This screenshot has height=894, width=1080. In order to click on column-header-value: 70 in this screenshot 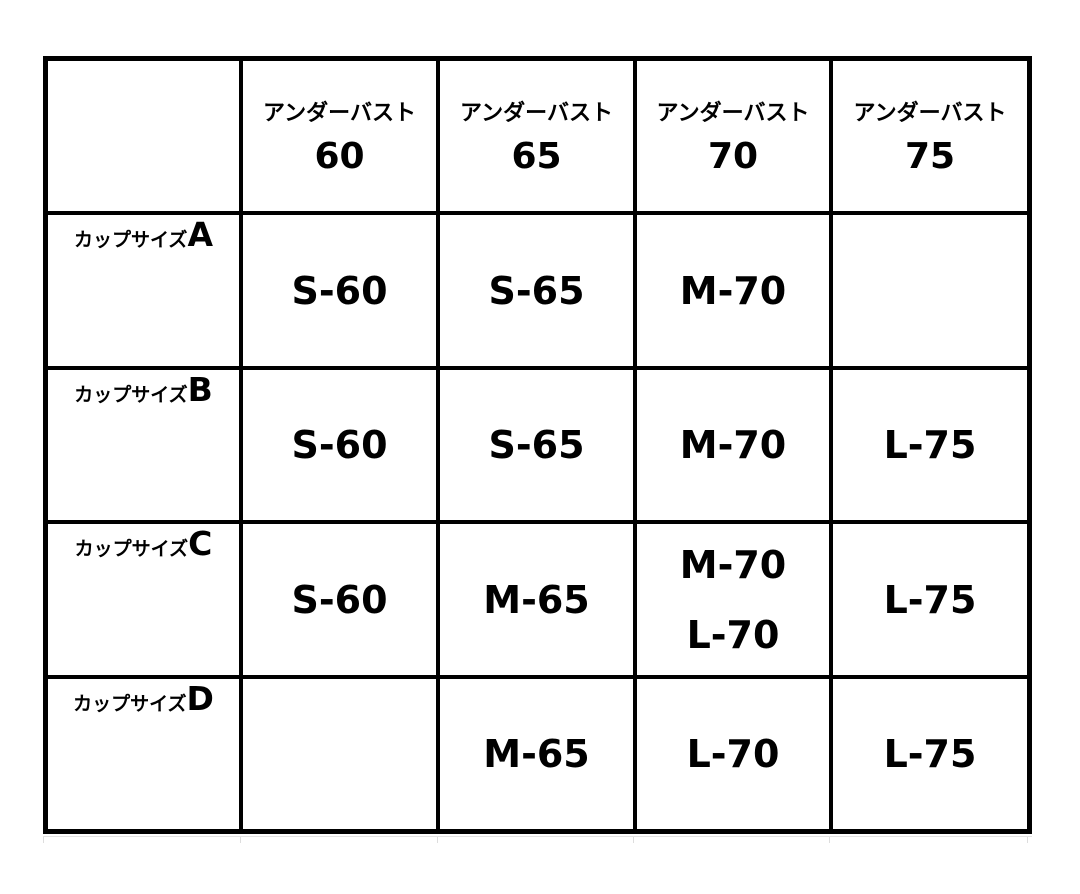, I will do `click(733, 156)`.